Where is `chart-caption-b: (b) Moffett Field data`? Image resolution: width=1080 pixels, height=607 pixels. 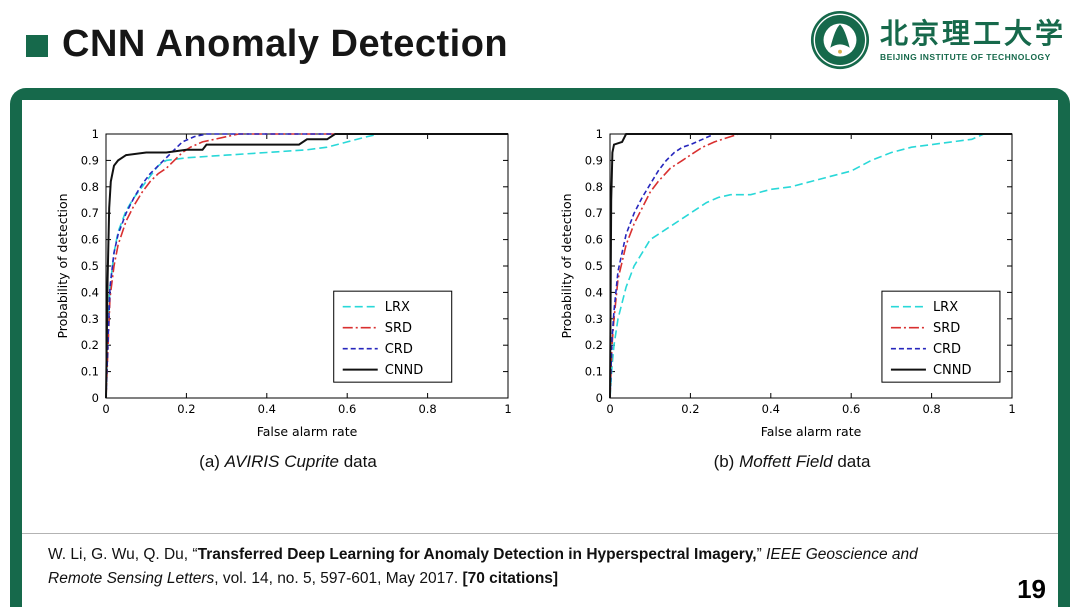
chart-caption-b: (b) Moffett Field data is located at coordinates (792, 462).